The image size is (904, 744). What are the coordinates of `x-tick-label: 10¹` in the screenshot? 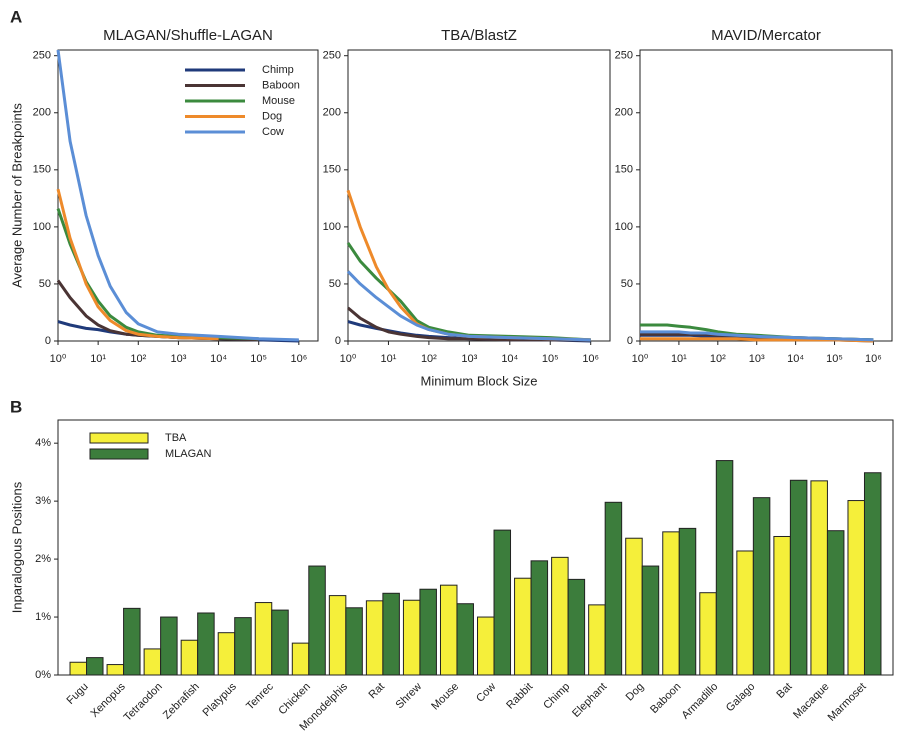 It's located at (679, 359).